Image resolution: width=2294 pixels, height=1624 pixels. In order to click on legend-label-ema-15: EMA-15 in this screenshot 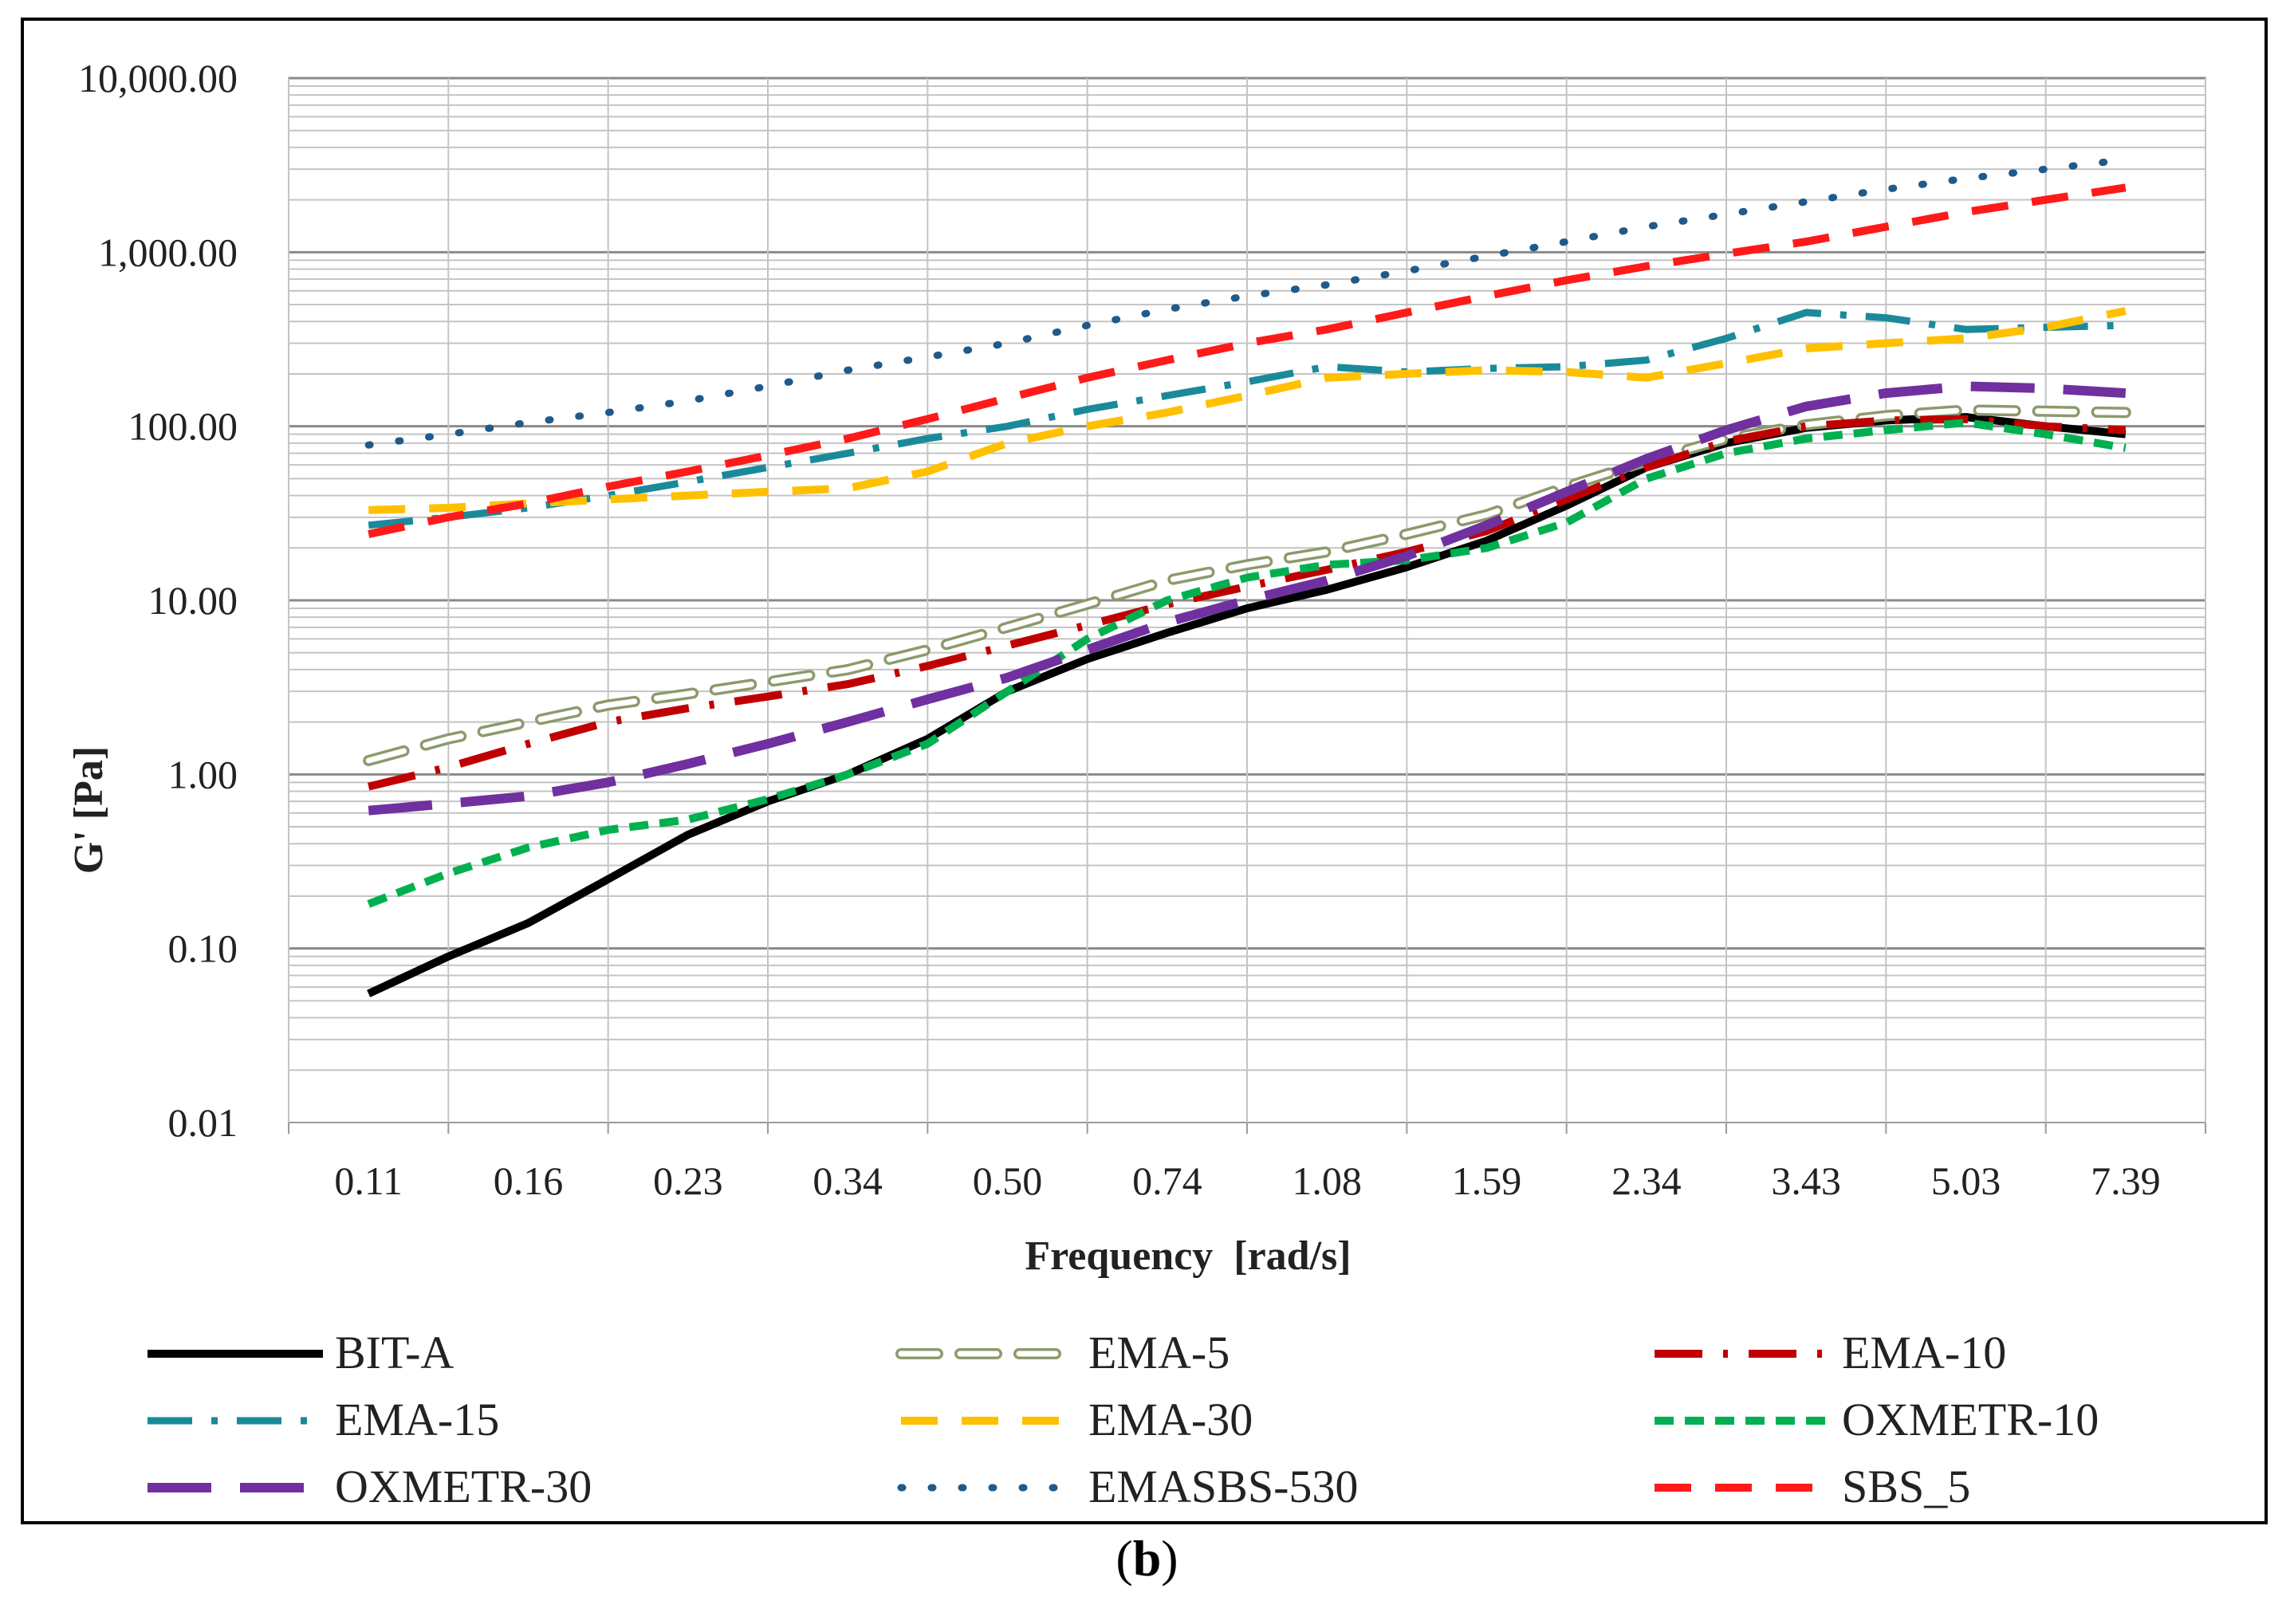, I will do `click(417, 1420)`.